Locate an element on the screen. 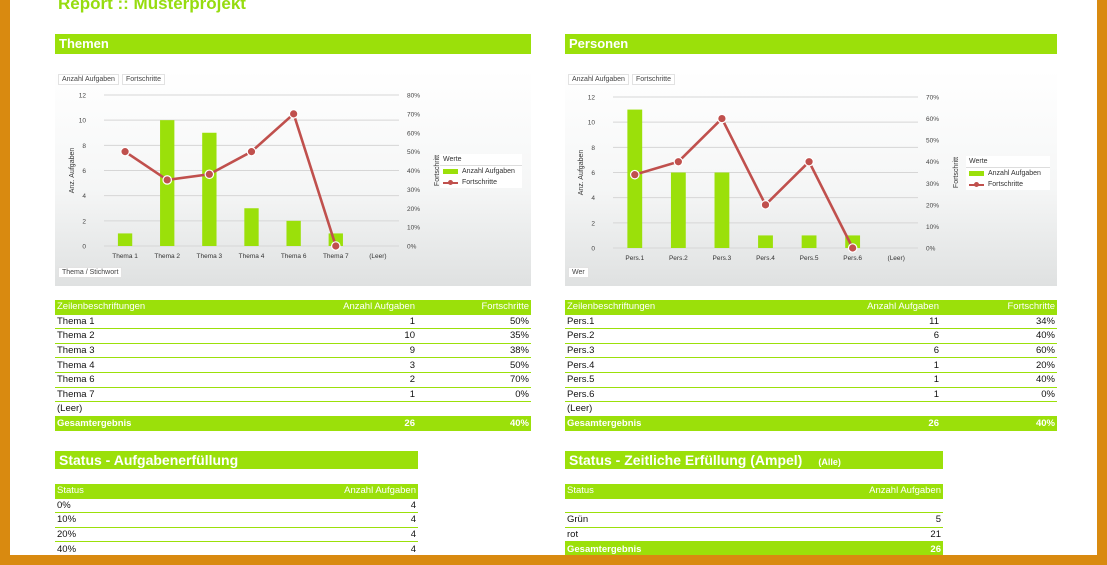 The height and width of the screenshot is (565, 1107). legend-line-label: Fortschritte is located at coordinates (480, 182).